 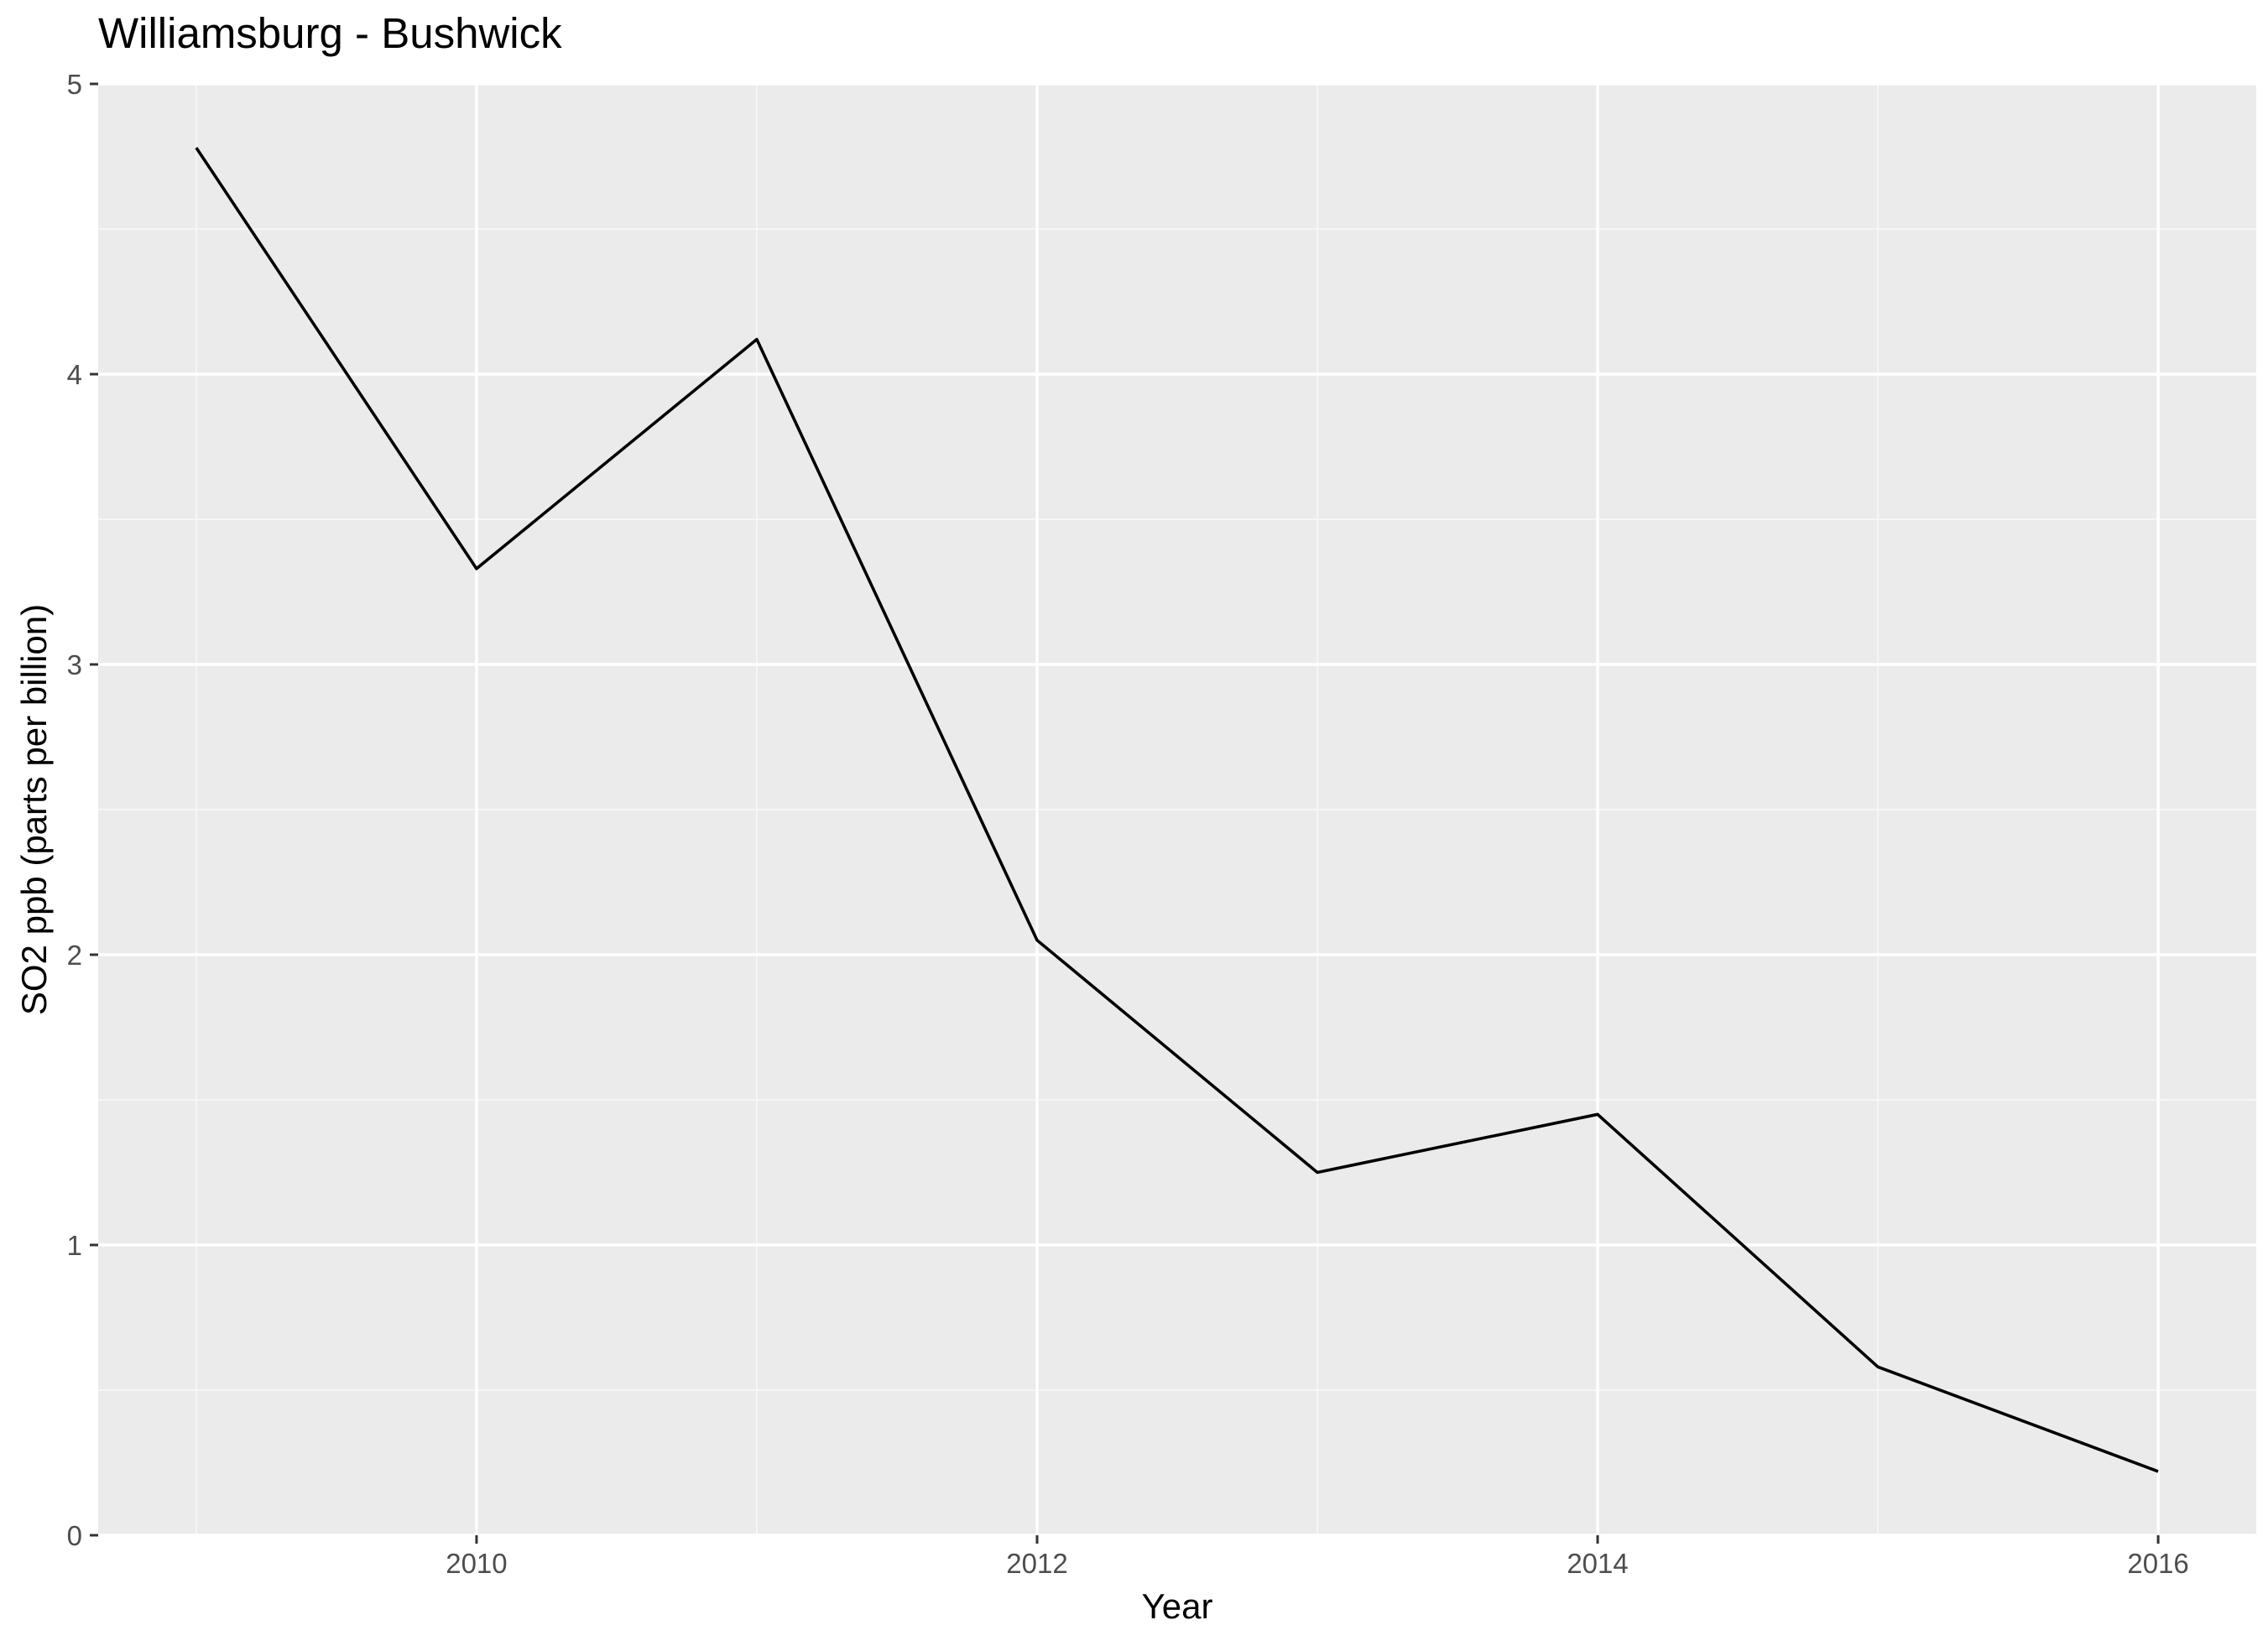 What do you see at coordinates (74, 956) in the screenshot?
I see `y-tick-label: 2` at bounding box center [74, 956].